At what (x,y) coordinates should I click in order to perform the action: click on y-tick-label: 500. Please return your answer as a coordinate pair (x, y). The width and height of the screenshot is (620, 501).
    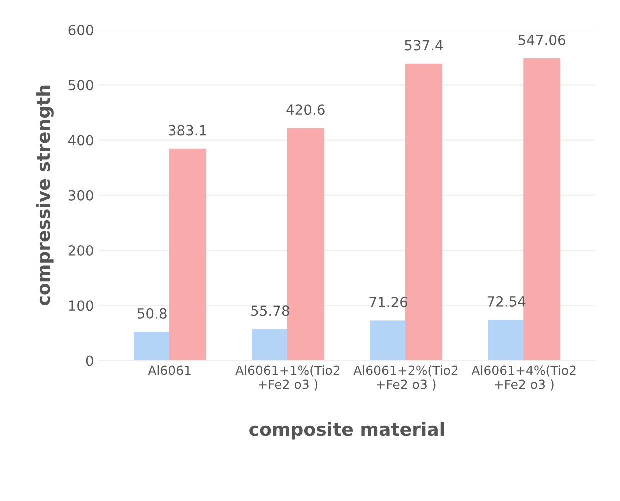
    Looking at the image, I should click on (81, 85).